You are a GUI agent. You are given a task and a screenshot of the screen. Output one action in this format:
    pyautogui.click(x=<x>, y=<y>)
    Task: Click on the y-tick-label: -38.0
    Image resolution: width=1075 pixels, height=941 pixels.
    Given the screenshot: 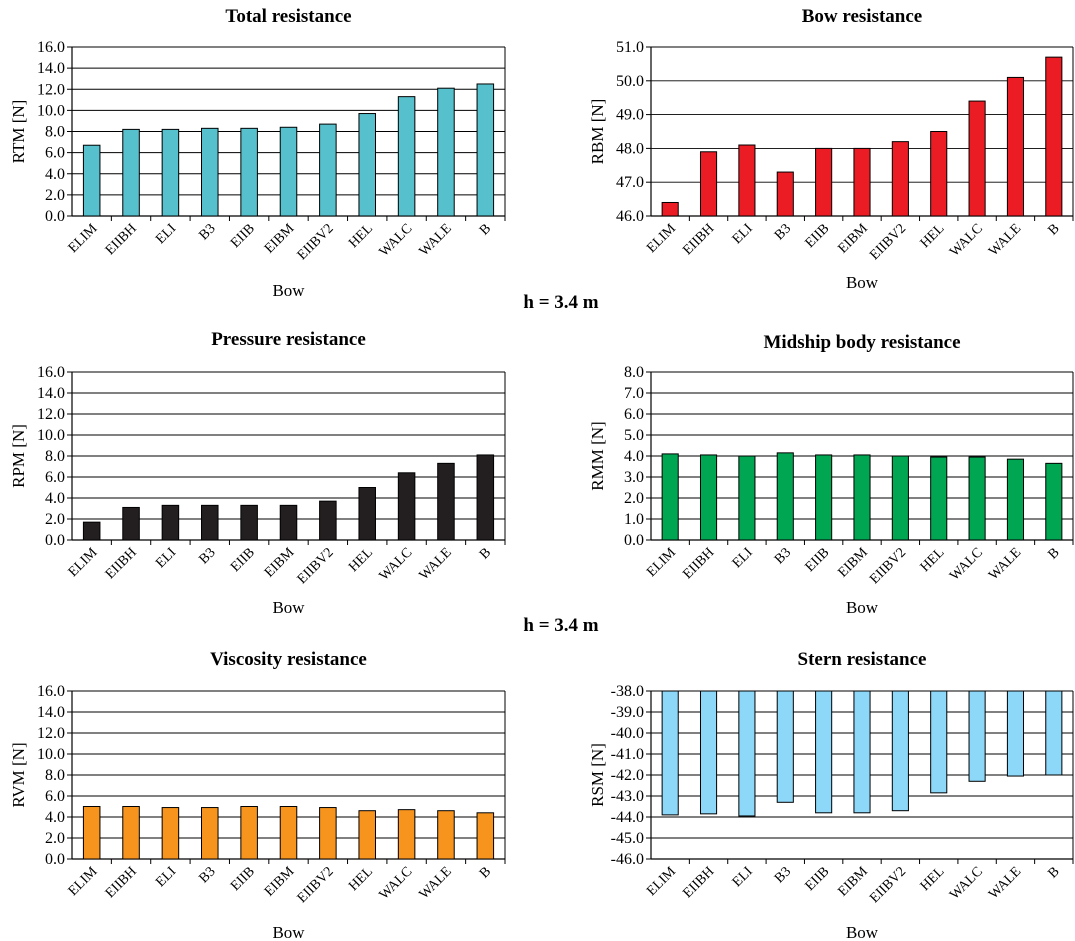 What is the action you would take?
    pyautogui.click(x=627, y=691)
    